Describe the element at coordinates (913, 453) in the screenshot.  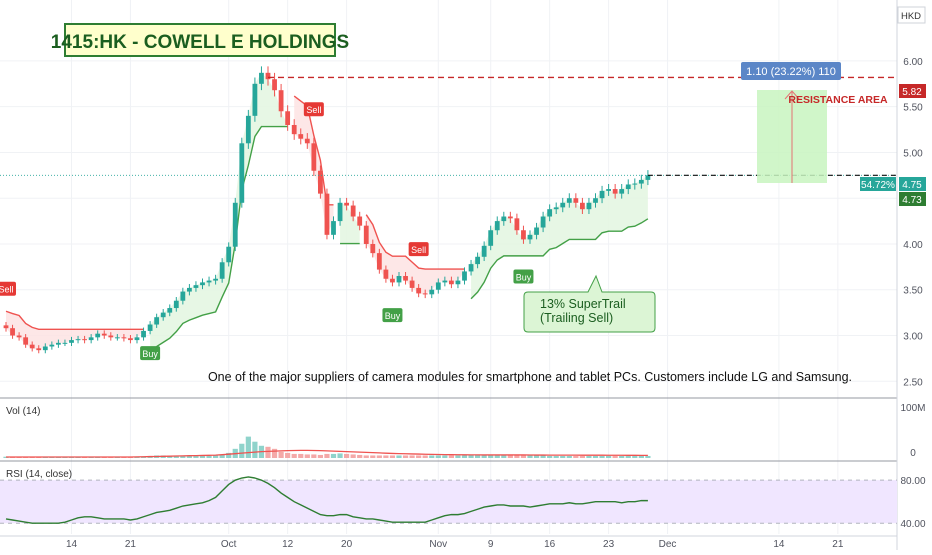
I see `volume-tick-label: 0` at that location.